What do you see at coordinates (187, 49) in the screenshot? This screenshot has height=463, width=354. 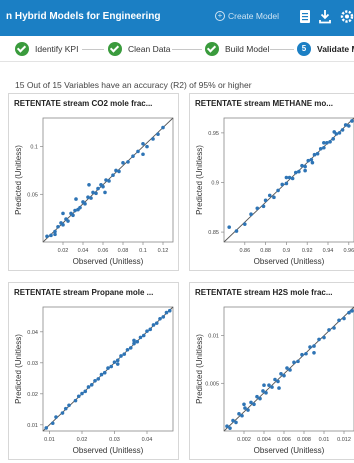 I see `step-connector` at bounding box center [187, 49].